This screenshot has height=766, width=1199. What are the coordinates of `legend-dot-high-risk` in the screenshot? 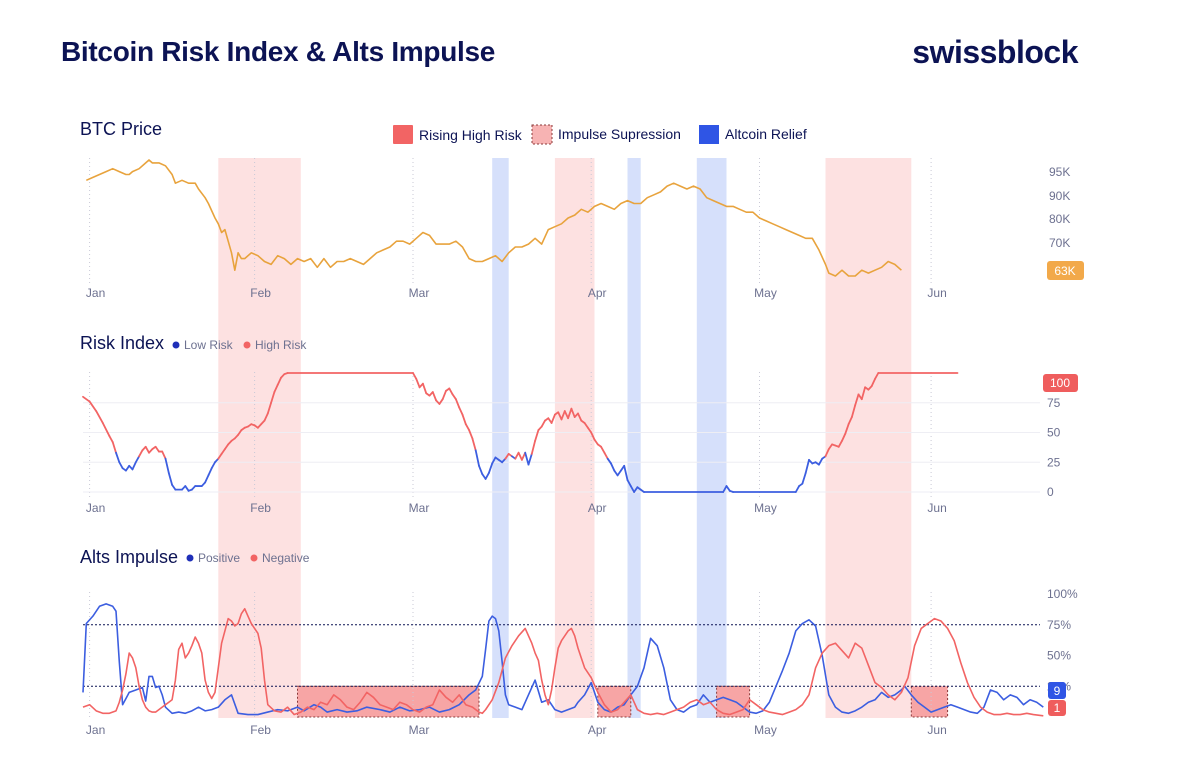 It's located at (247, 345).